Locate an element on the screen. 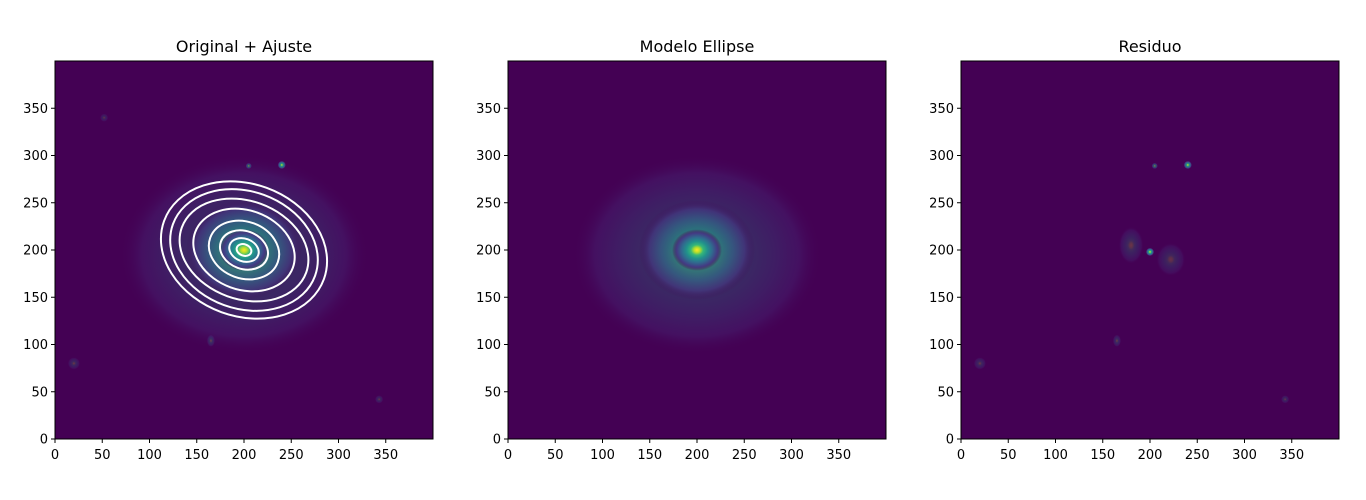 This screenshot has width=1366, height=500. panel-title: Residuo is located at coordinates (1149, 46).